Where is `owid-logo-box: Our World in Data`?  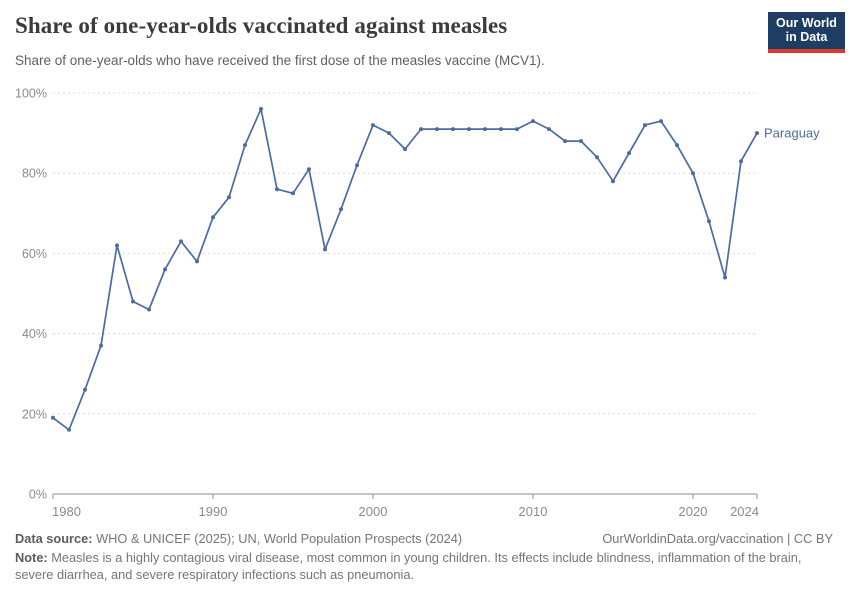 owid-logo-box: Our World in Data is located at coordinates (806, 30).